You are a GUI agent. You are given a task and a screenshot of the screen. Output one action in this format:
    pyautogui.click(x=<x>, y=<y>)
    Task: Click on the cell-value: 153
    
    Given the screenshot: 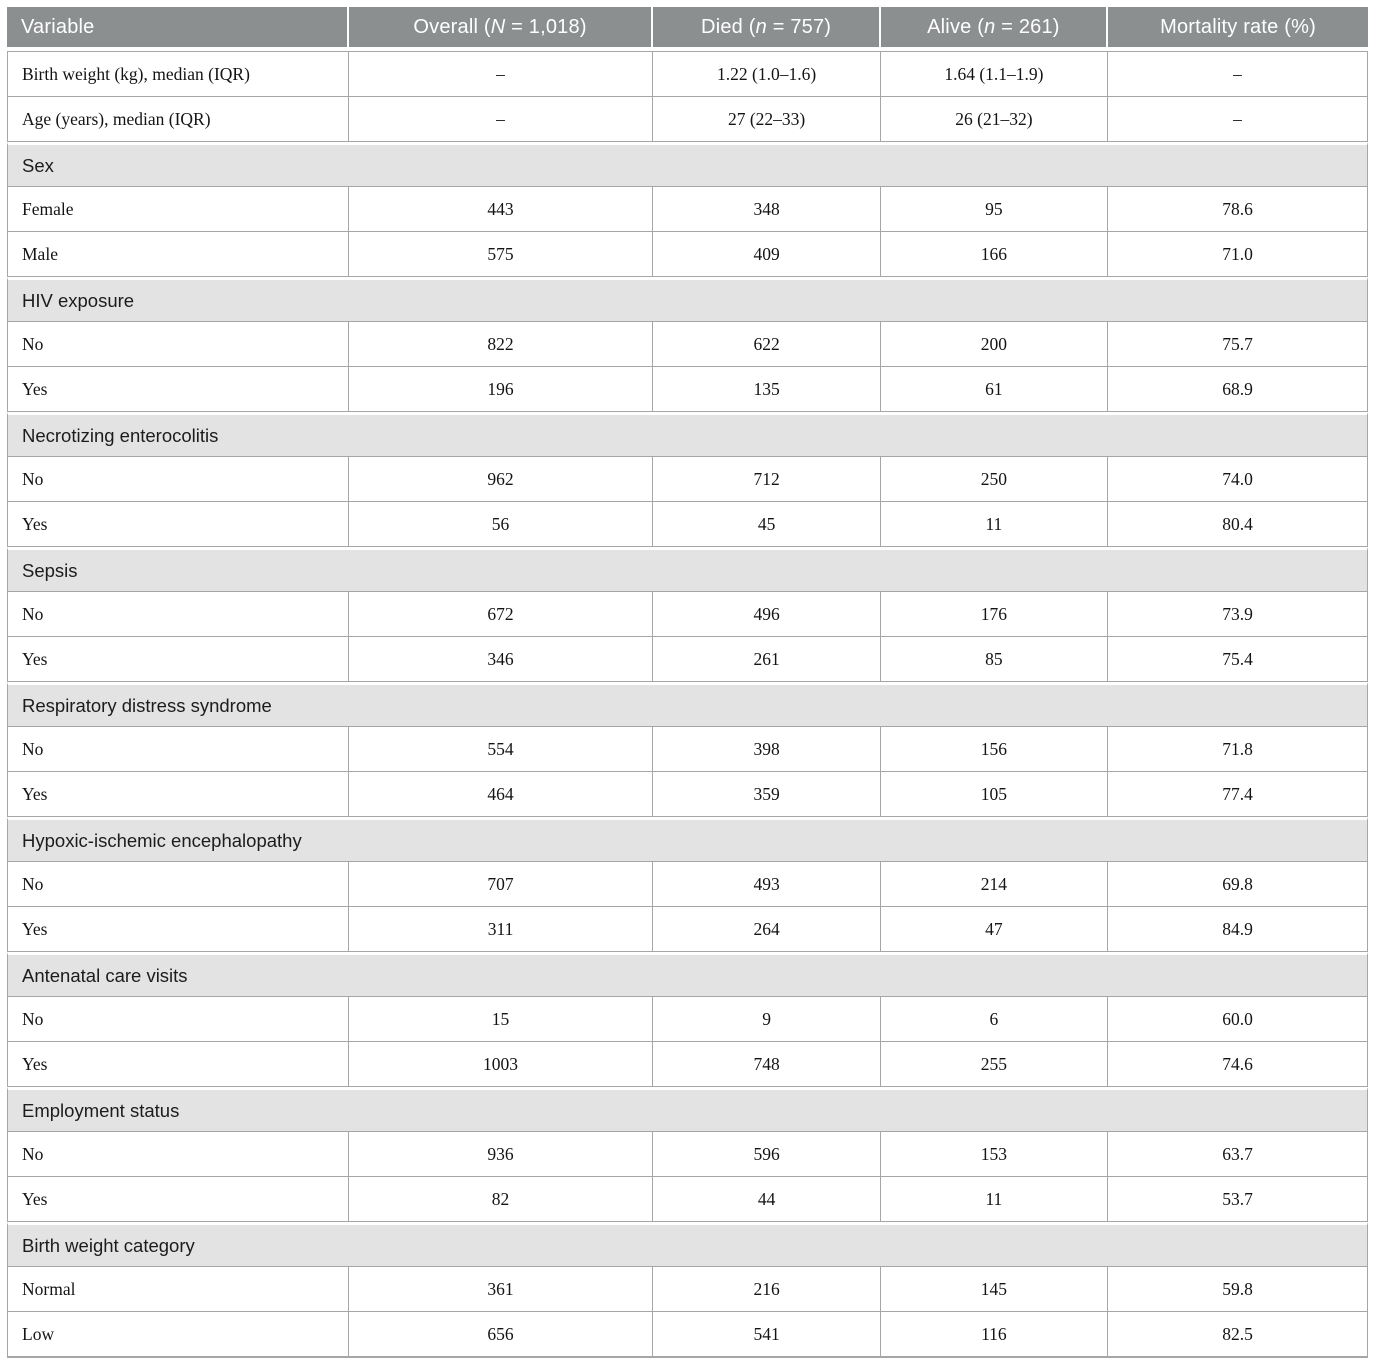 What is the action you would take?
    pyautogui.click(x=994, y=1154)
    